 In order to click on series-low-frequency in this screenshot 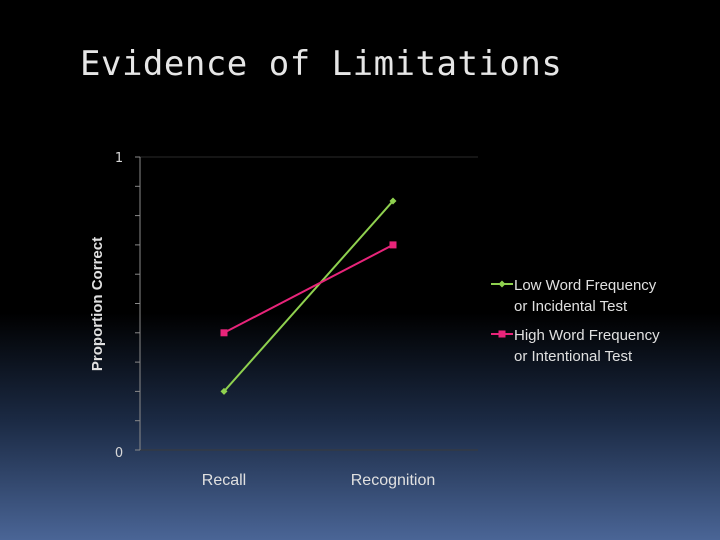, I will do `click(308, 296)`.